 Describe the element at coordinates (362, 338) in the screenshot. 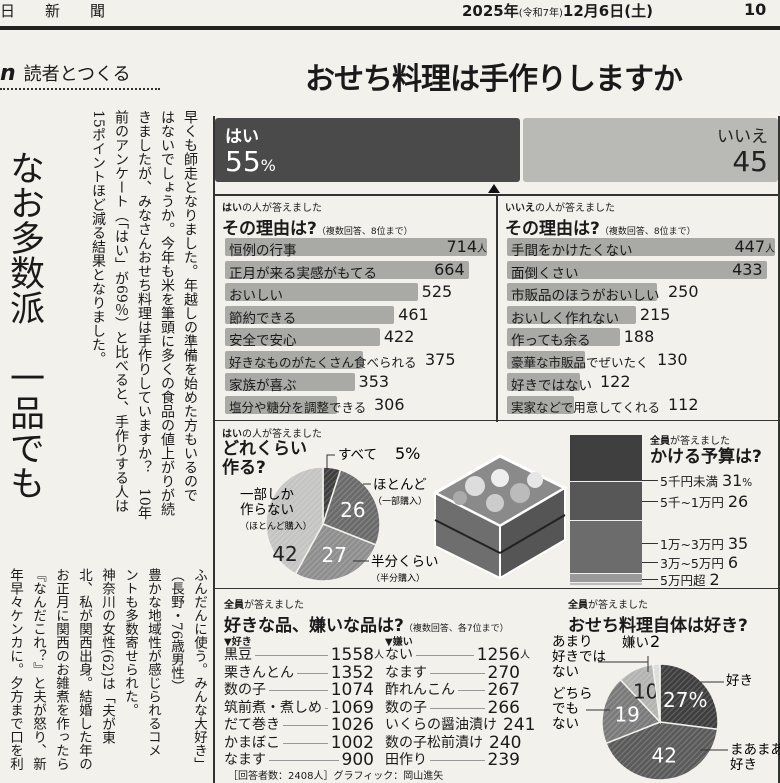

I see `reason-row: 安全で安心 422` at that location.